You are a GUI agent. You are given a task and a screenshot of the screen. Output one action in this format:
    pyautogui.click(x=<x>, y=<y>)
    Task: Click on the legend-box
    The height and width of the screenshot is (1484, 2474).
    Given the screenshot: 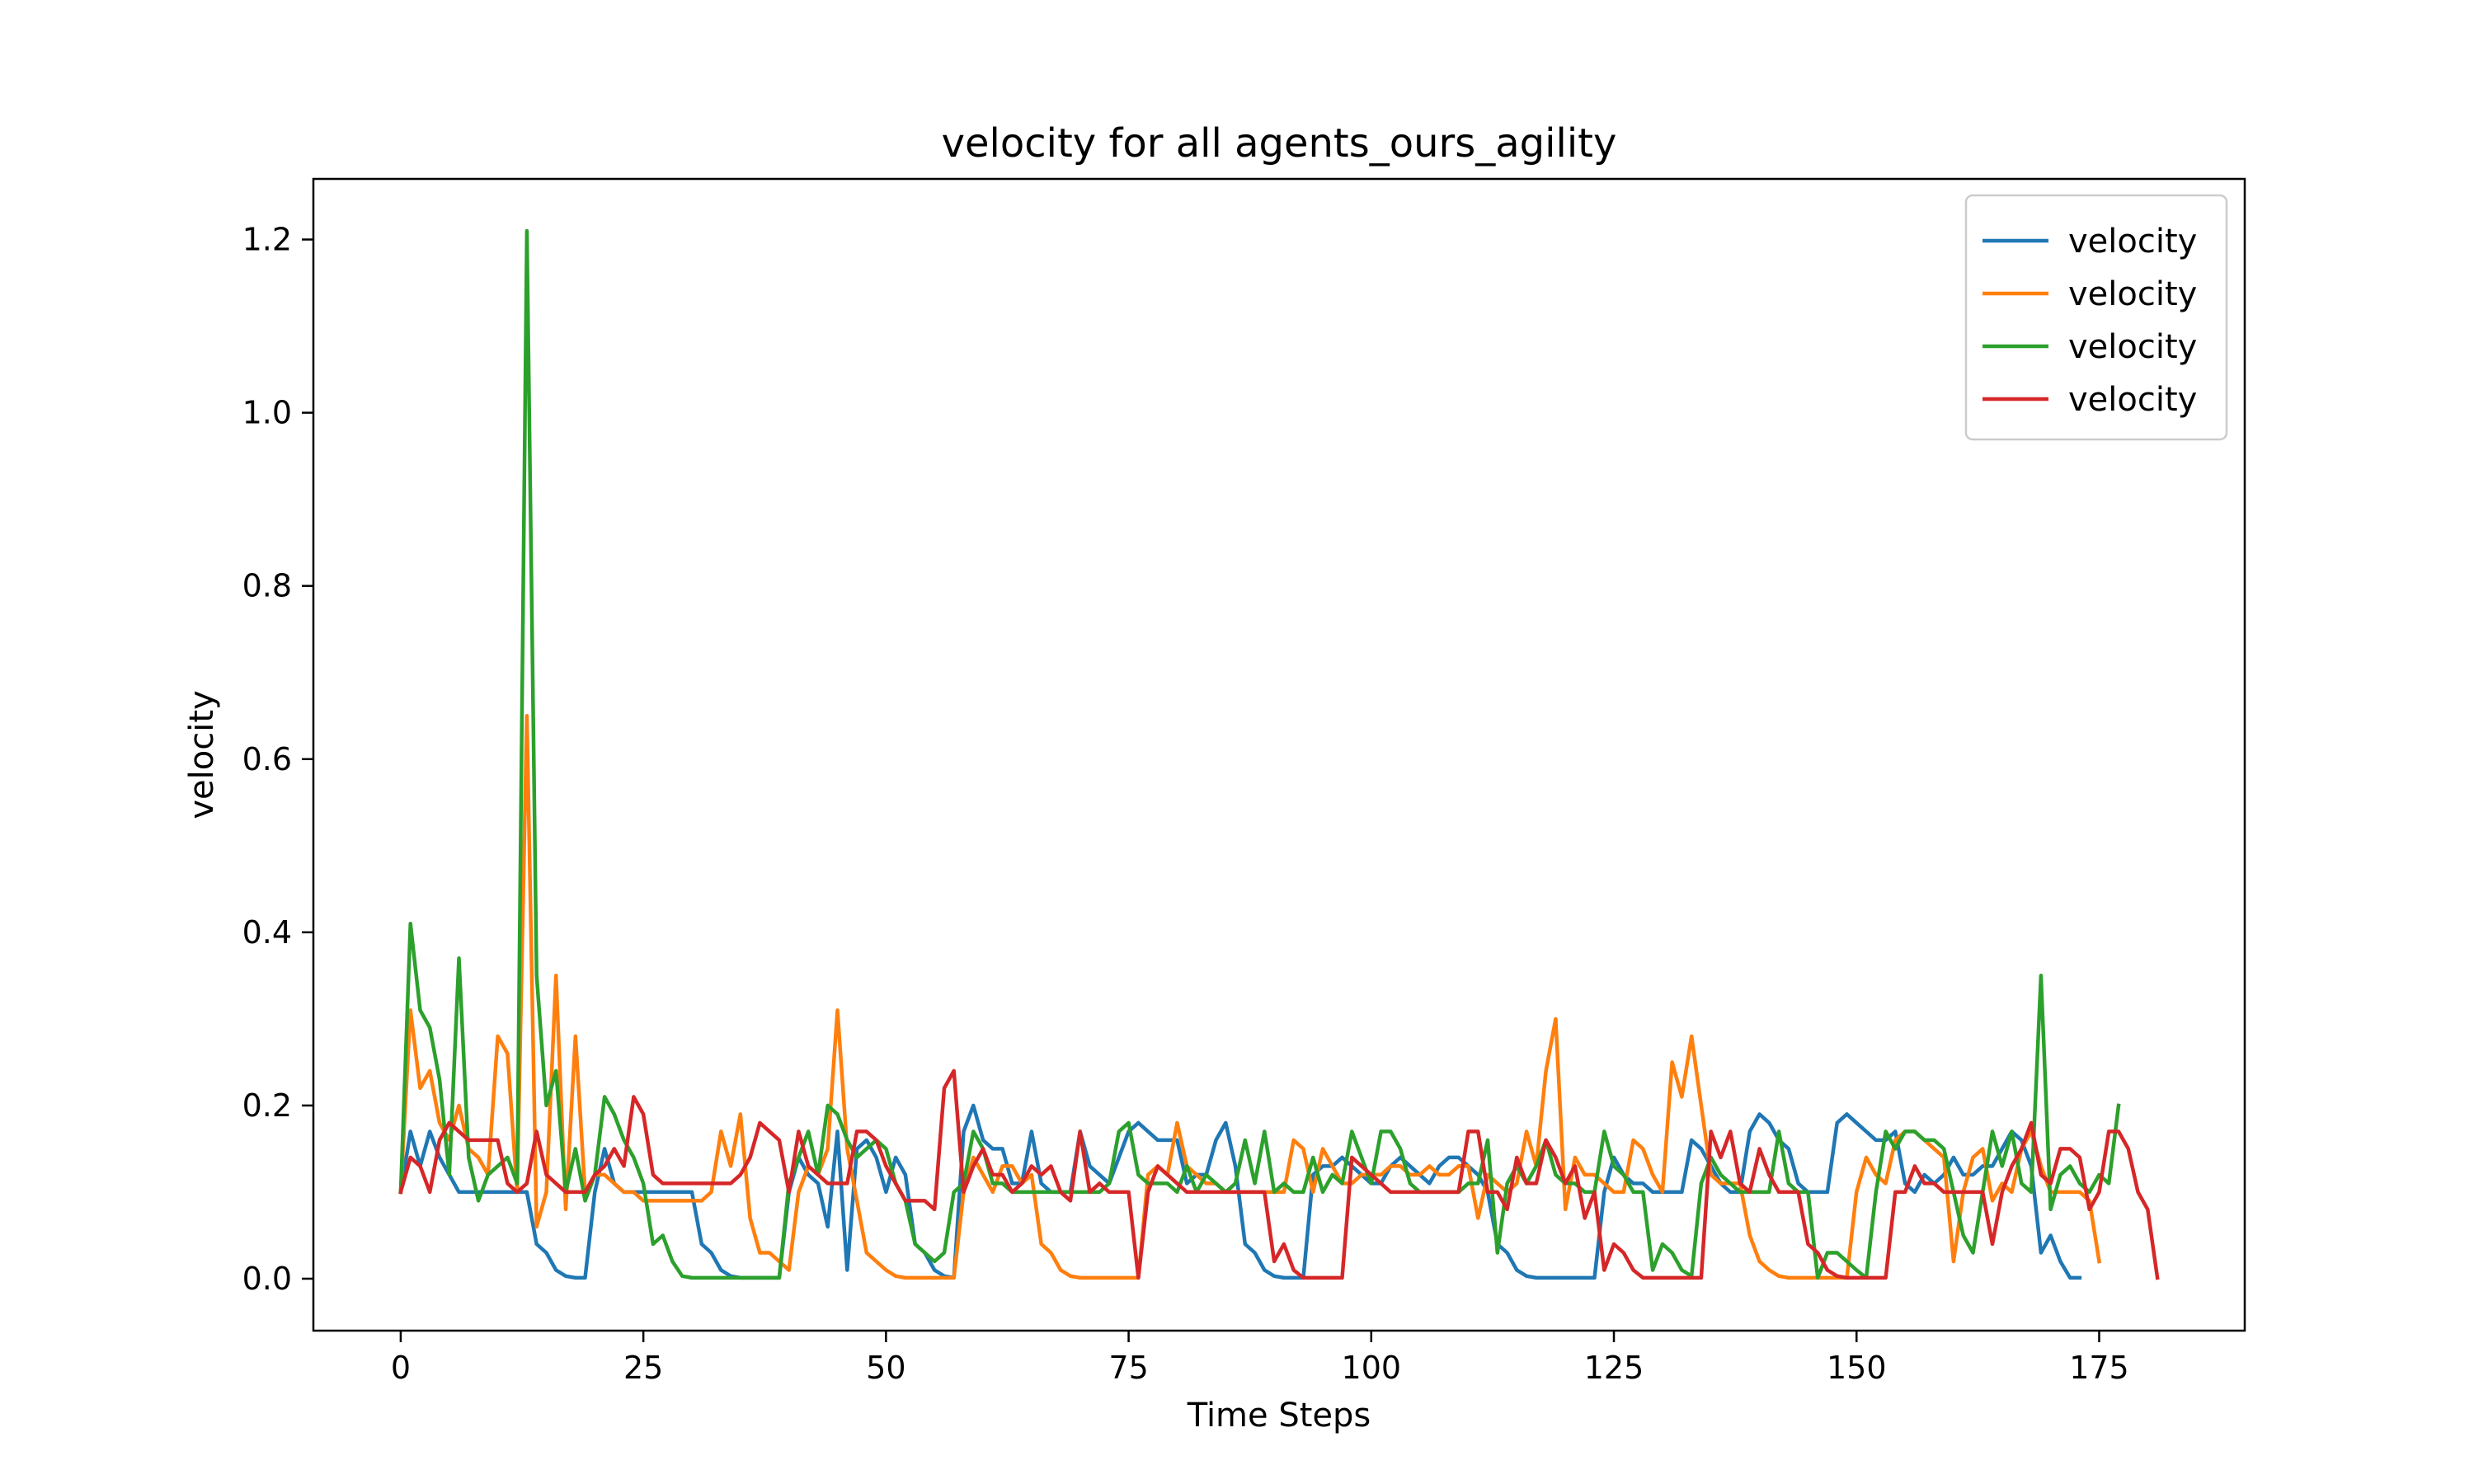 What is the action you would take?
    pyautogui.click(x=2096, y=317)
    